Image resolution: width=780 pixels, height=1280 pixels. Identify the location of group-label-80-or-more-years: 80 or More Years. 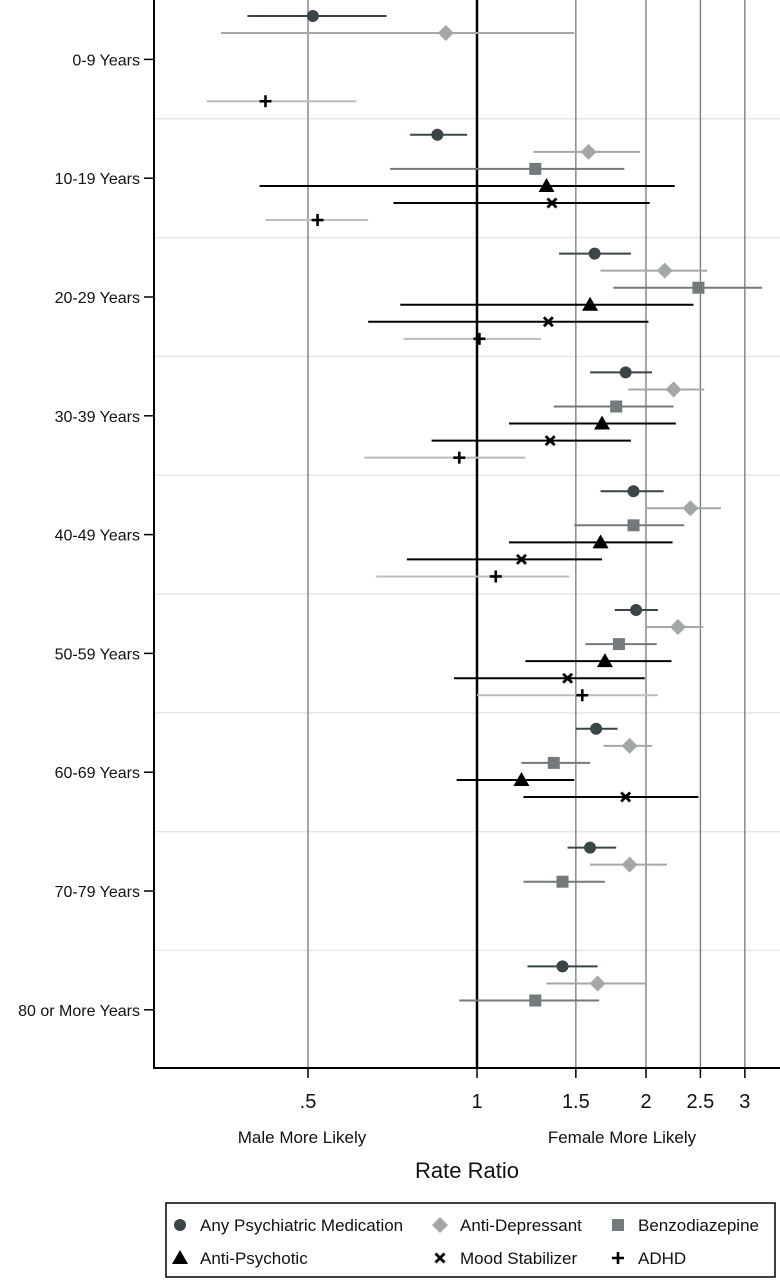
(79, 1011).